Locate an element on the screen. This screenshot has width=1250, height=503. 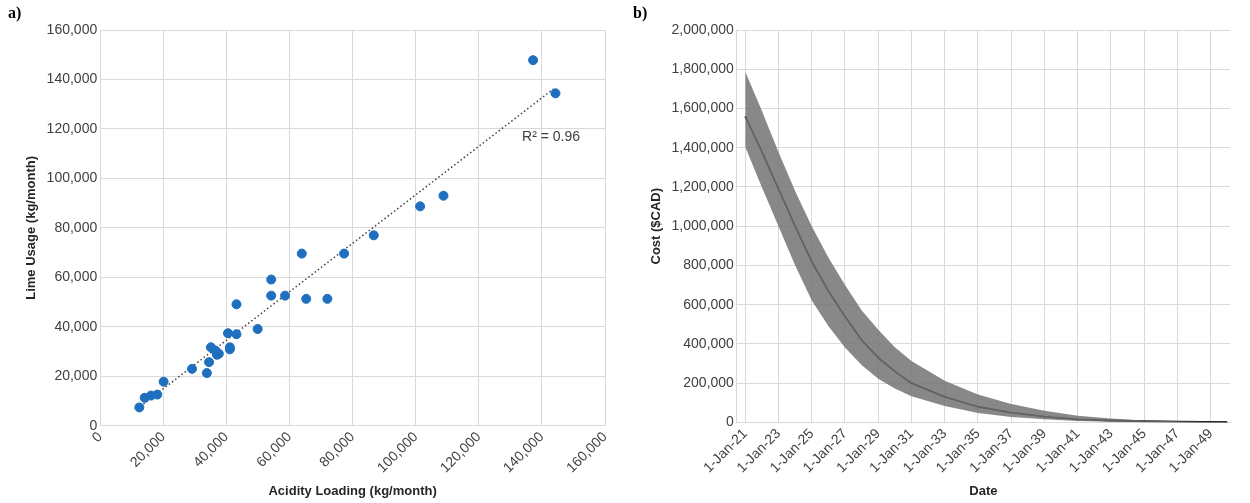
x-axis-title: Acidity Loading (kg/month) is located at coordinates (352, 490).